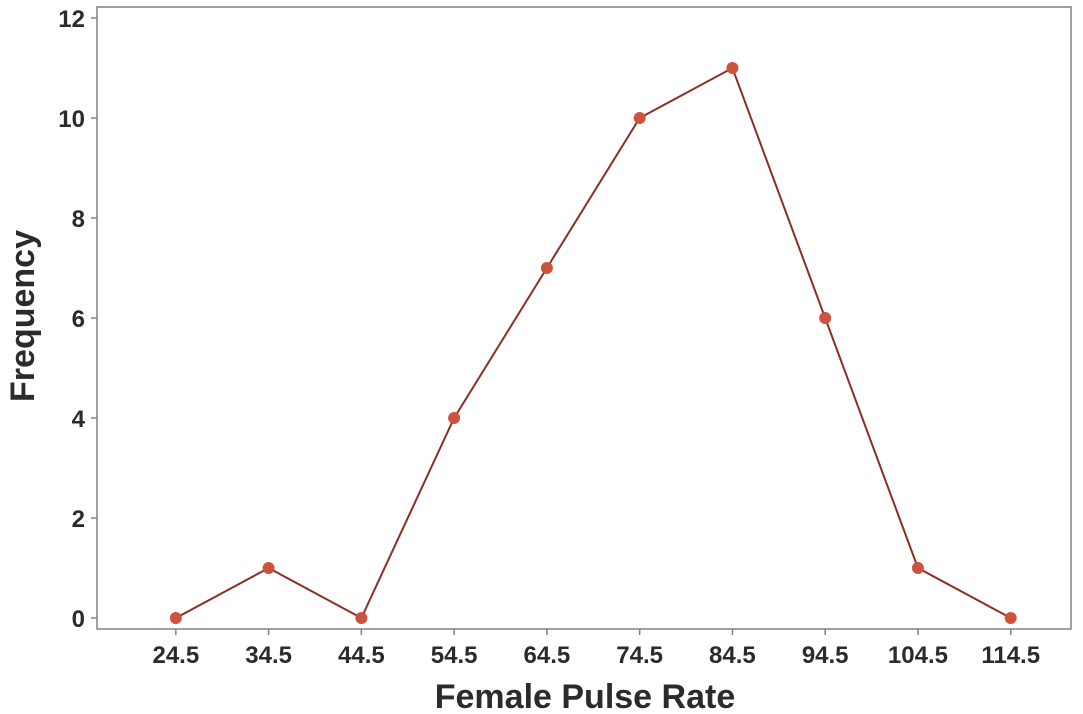 The width and height of the screenshot is (1083, 714). What do you see at coordinates (175, 655) in the screenshot?
I see `x-tick-label: 24.5` at bounding box center [175, 655].